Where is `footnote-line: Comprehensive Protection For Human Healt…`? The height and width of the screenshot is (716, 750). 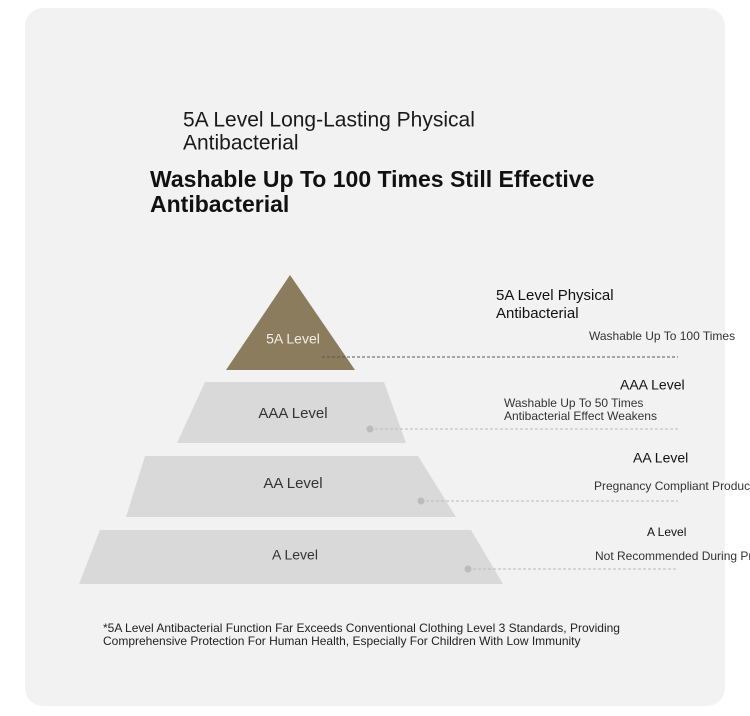 footnote-line: Comprehensive Protection For Human Healt… is located at coordinates (342, 641).